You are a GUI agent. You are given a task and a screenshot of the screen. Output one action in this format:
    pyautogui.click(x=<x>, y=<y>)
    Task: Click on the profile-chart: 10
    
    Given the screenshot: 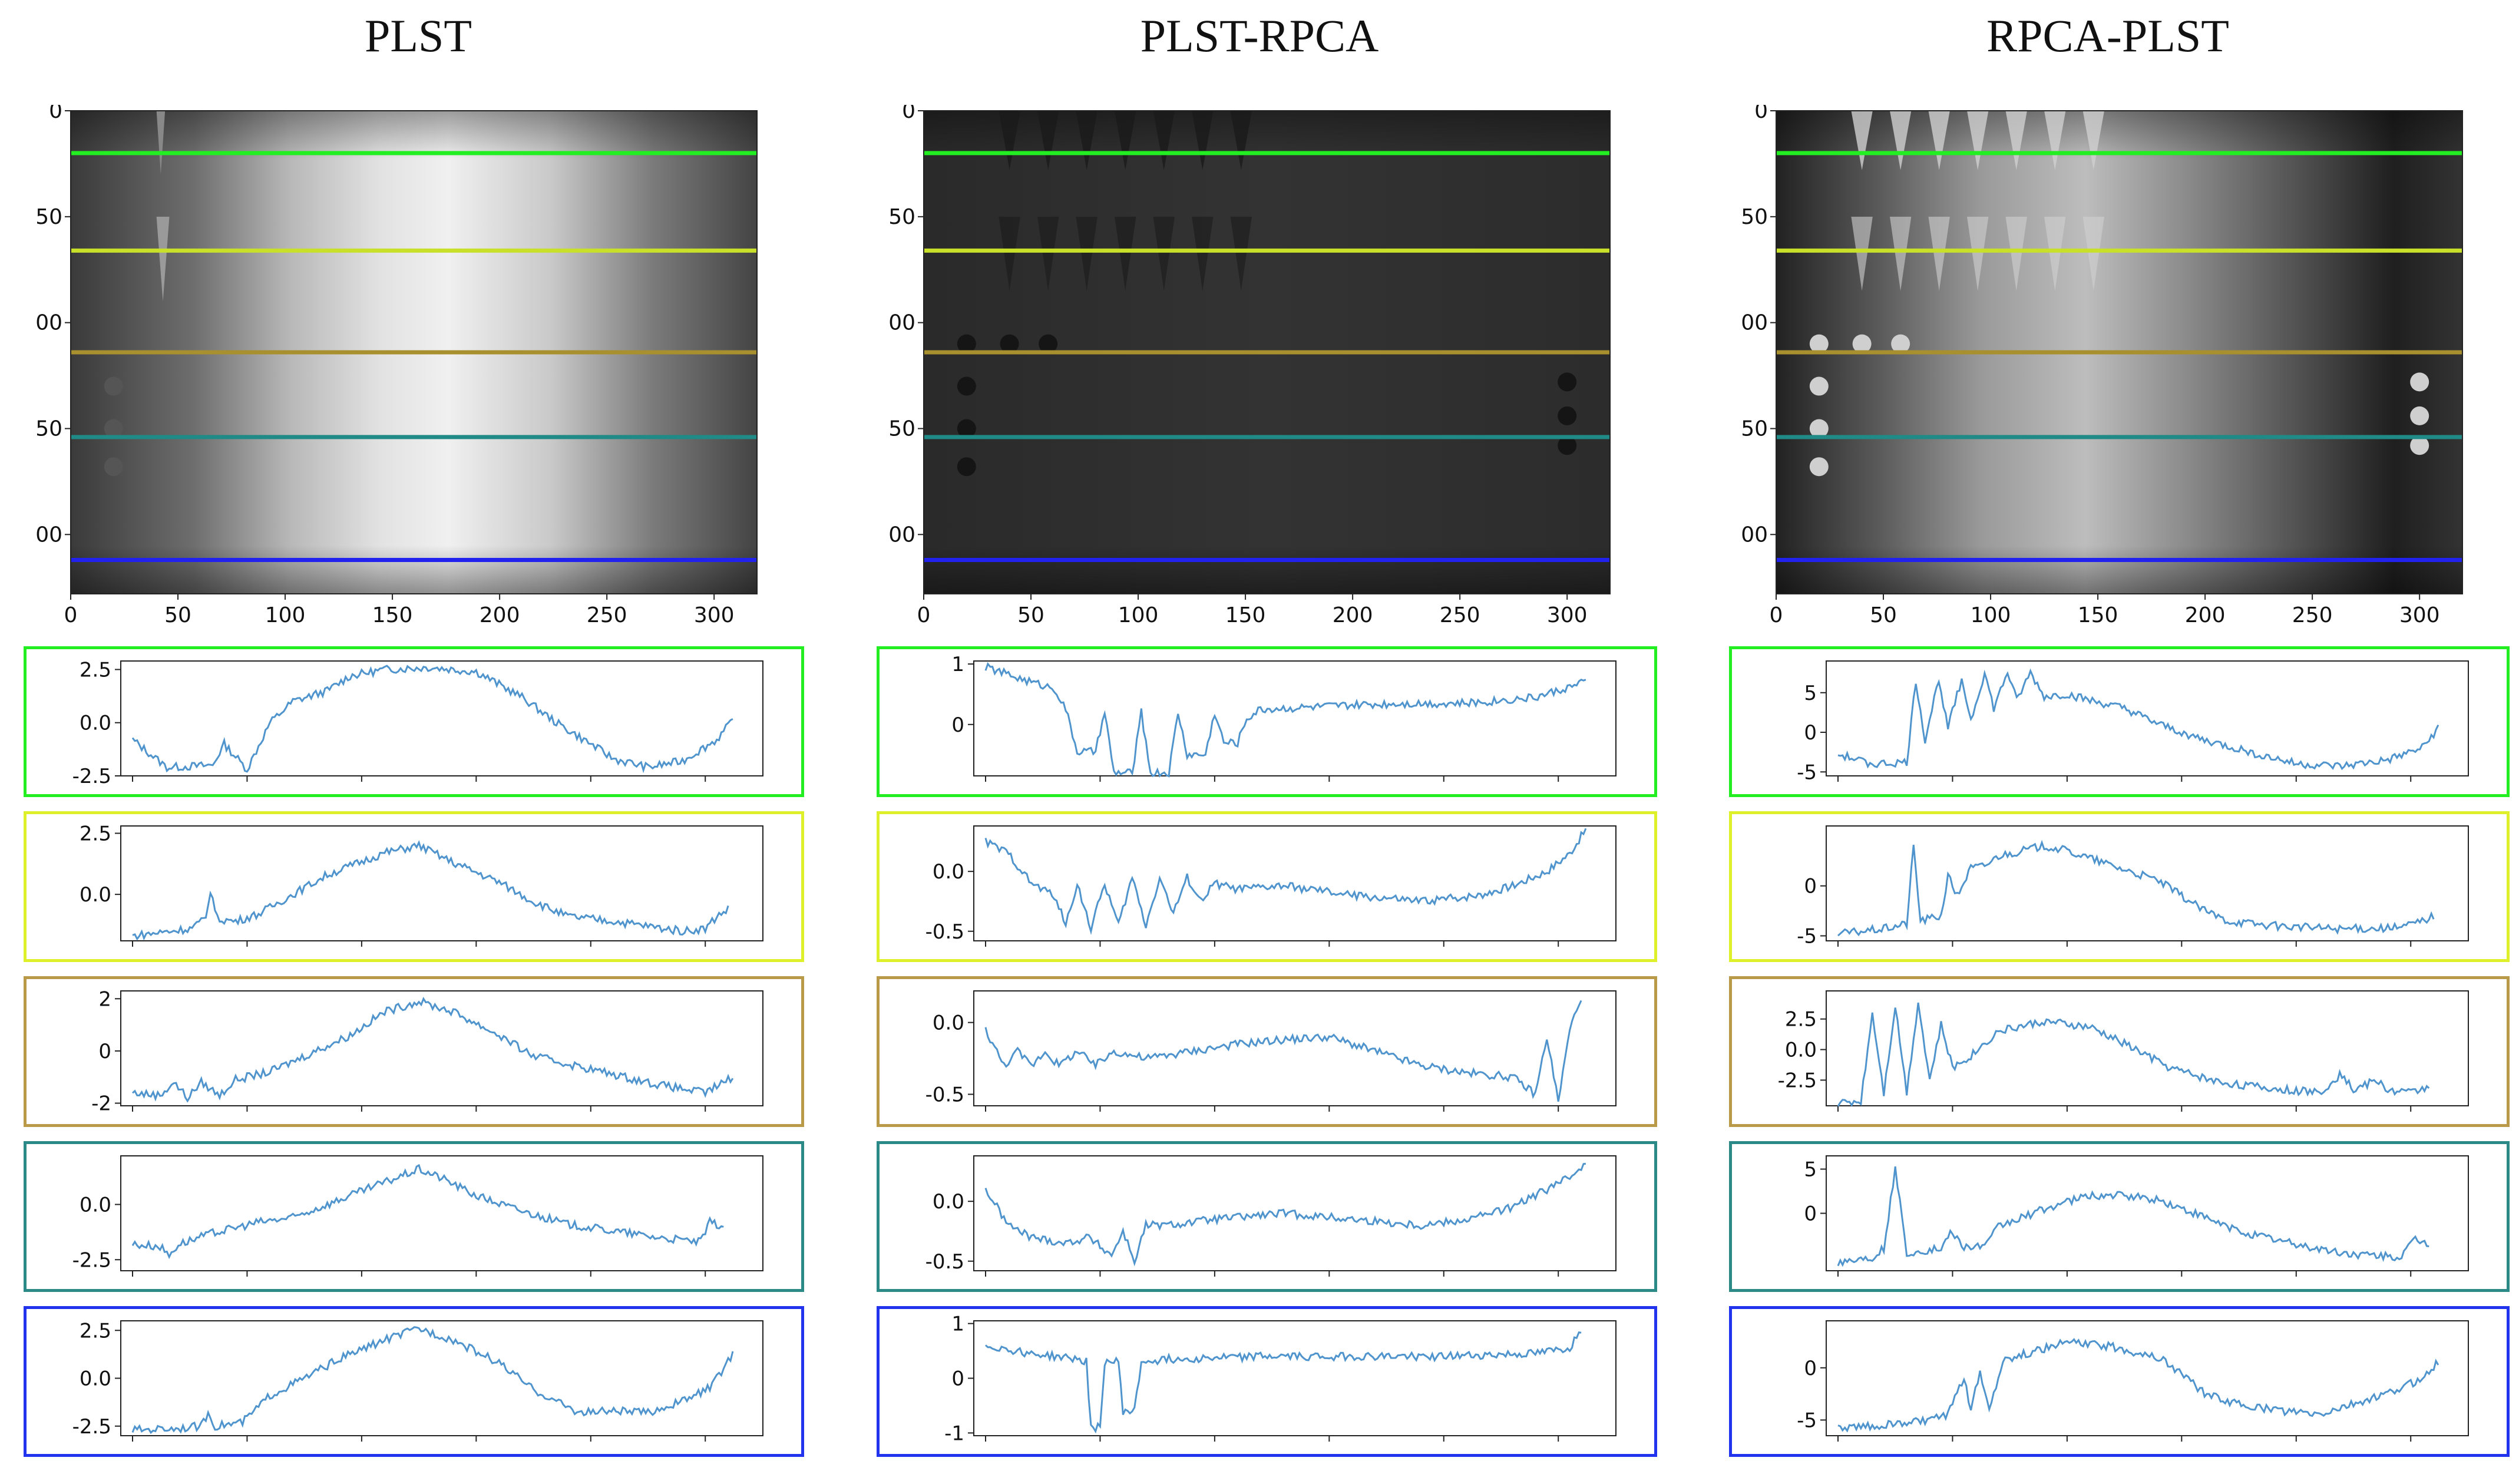 What is the action you would take?
    pyautogui.click(x=1284, y=717)
    